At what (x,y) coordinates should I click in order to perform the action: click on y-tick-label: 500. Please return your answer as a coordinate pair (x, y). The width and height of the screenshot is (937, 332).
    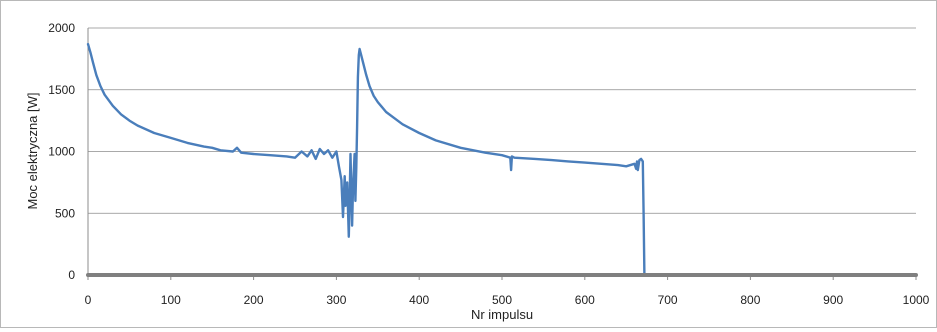
    Looking at the image, I should click on (65, 213).